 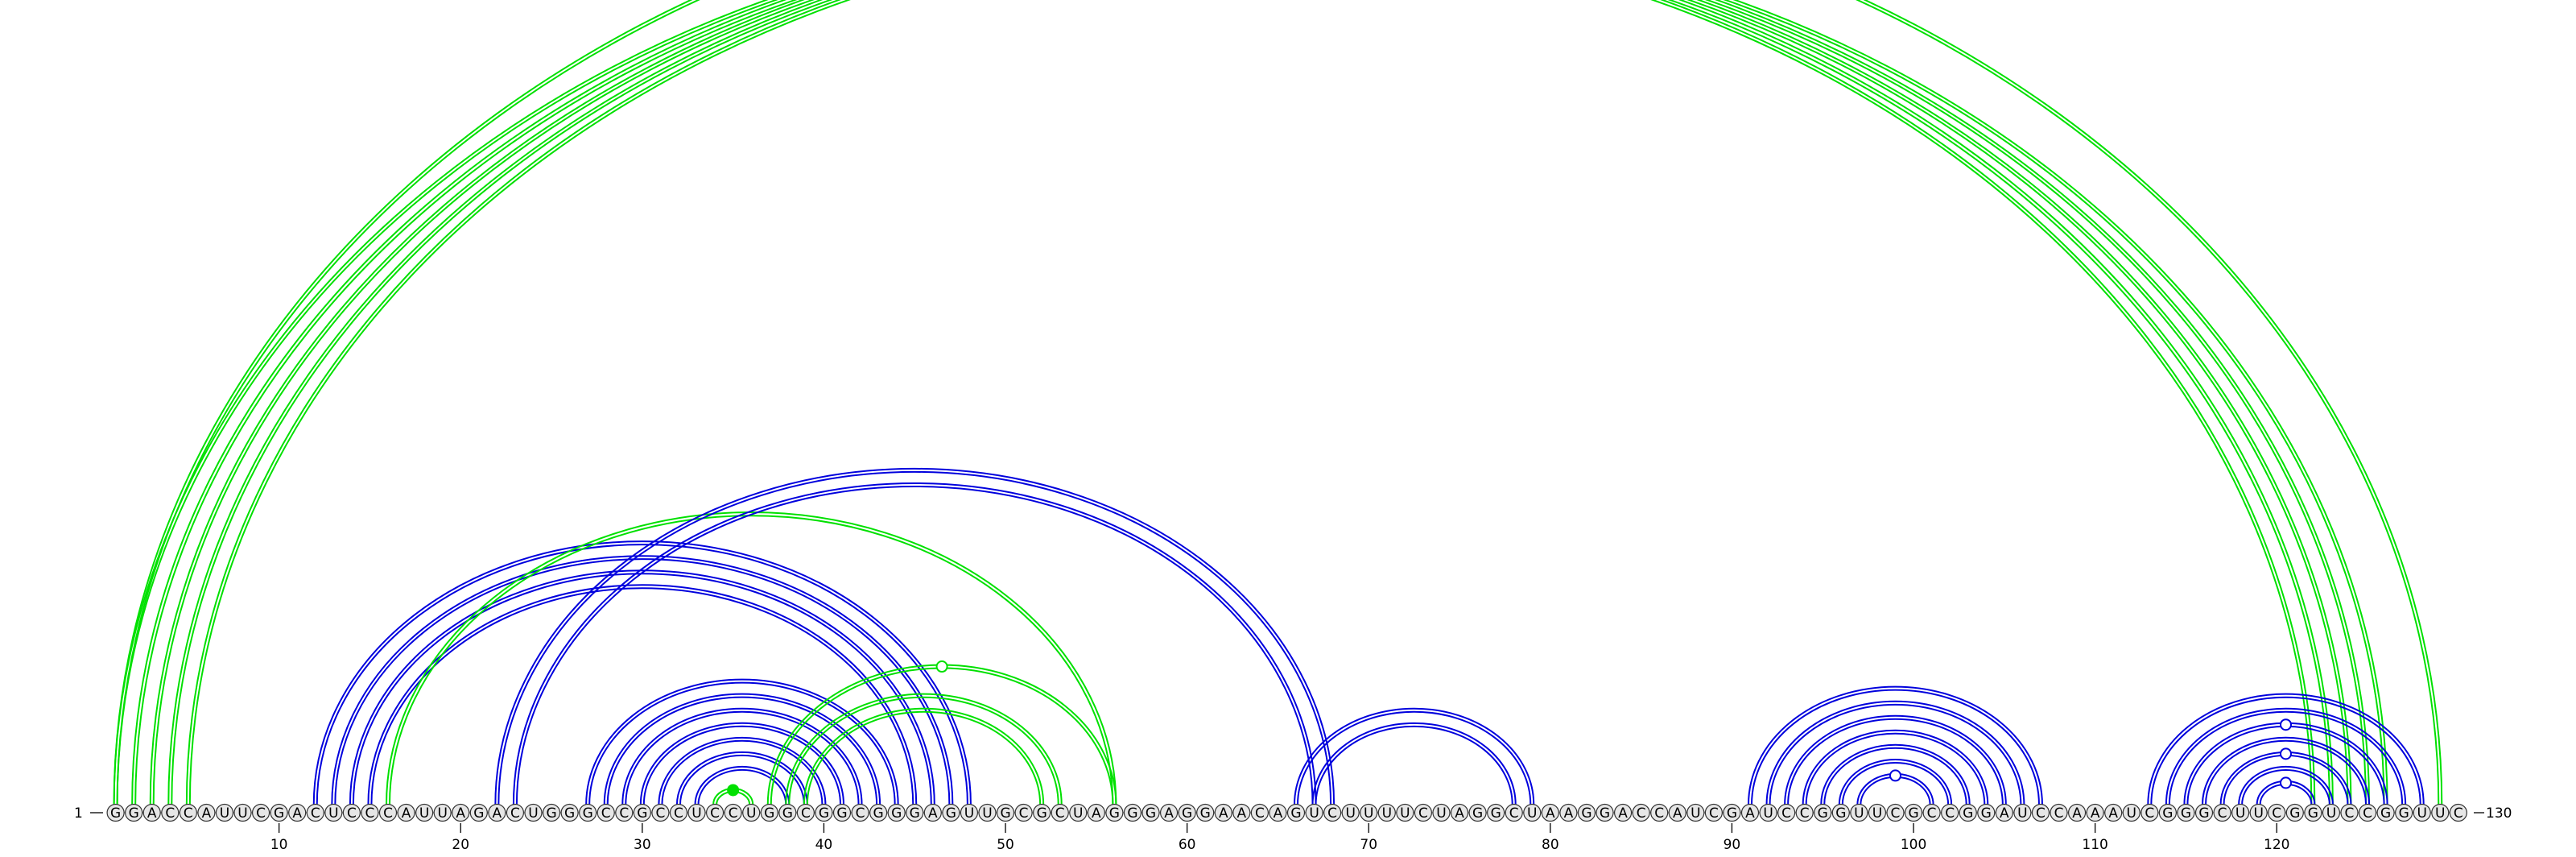 I want to click on tick-label: 110, so click(x=2094, y=845).